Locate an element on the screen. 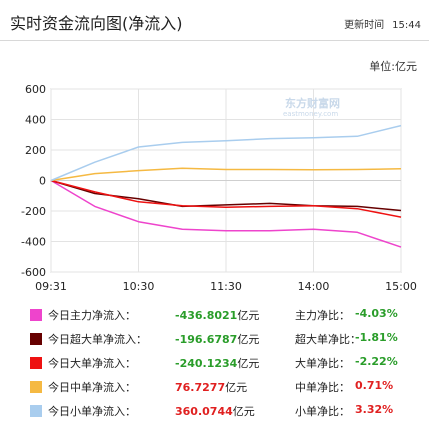  legend-swatch-main is located at coordinates (36, 315).